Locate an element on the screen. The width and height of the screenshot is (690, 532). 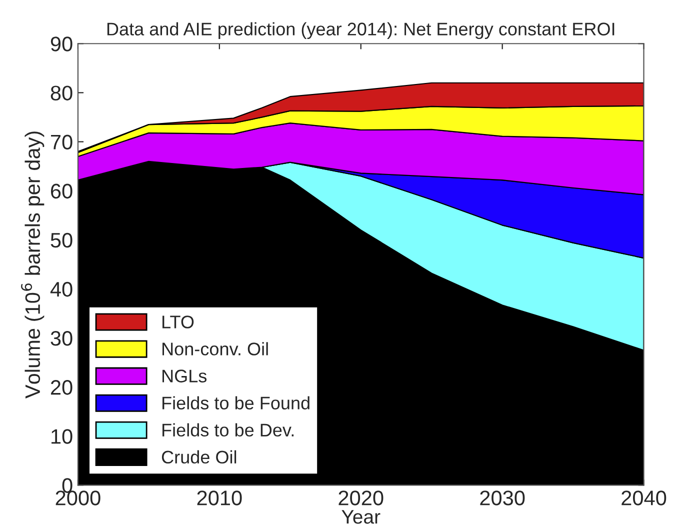
y-tick-label: 0 is located at coordinates (67, 485).